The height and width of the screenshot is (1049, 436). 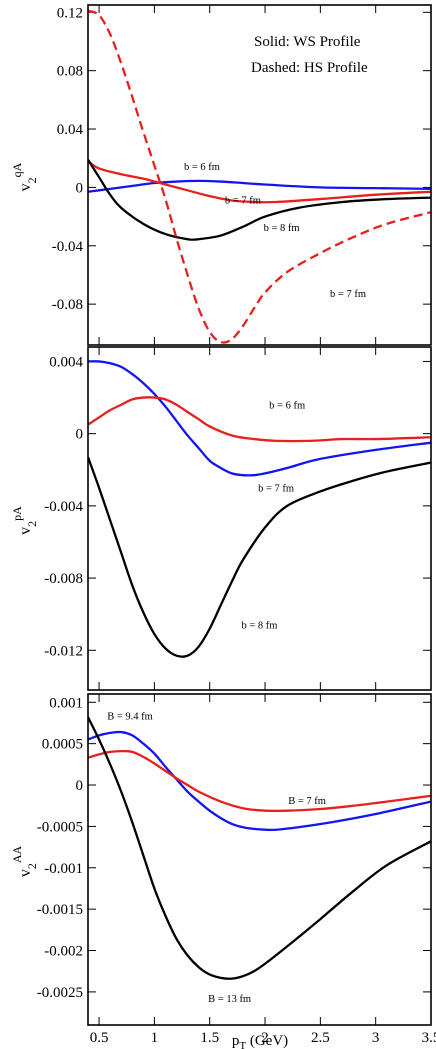 What do you see at coordinates (66, 703) in the screenshot?
I see `y-tick-label: 0.001` at bounding box center [66, 703].